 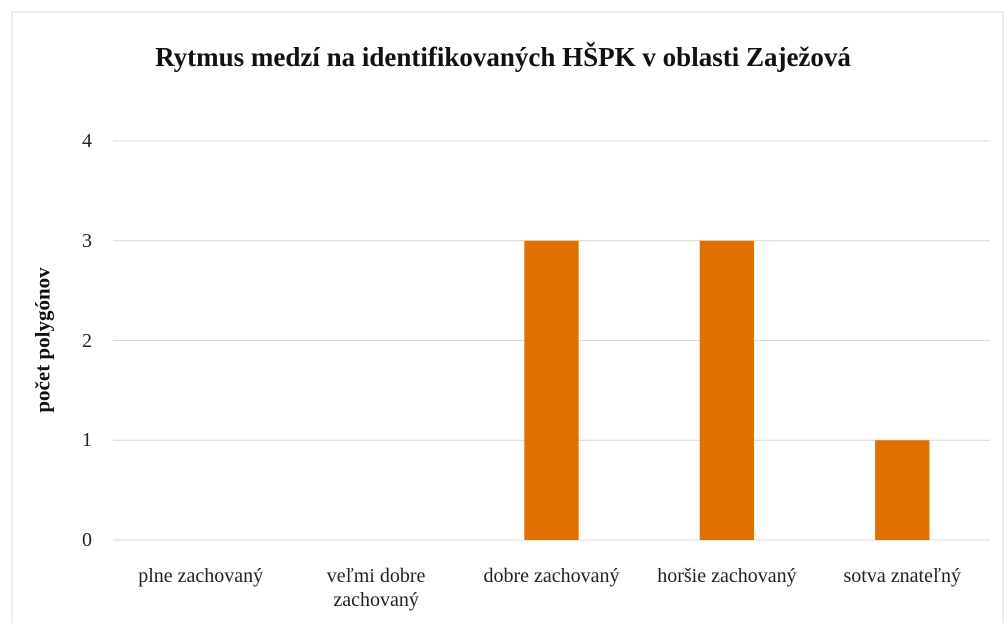 What do you see at coordinates (376, 588) in the screenshot?
I see `x-tick-label: veľmi dobre zachovaný` at bounding box center [376, 588].